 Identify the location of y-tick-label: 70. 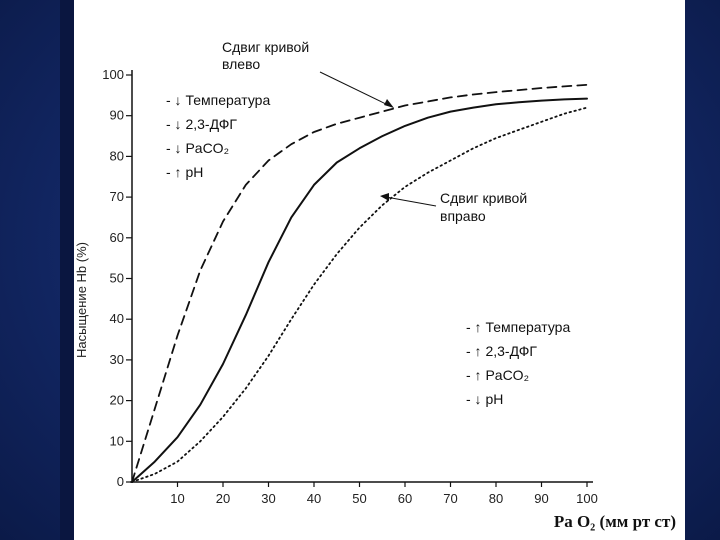
(117, 196).